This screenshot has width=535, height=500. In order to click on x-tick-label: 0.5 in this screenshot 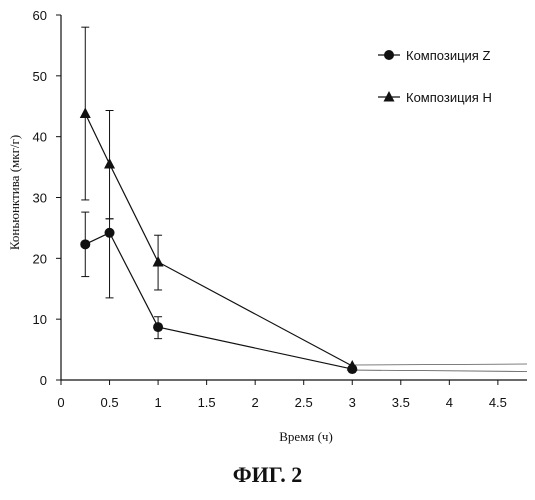, I will do `click(110, 402)`.